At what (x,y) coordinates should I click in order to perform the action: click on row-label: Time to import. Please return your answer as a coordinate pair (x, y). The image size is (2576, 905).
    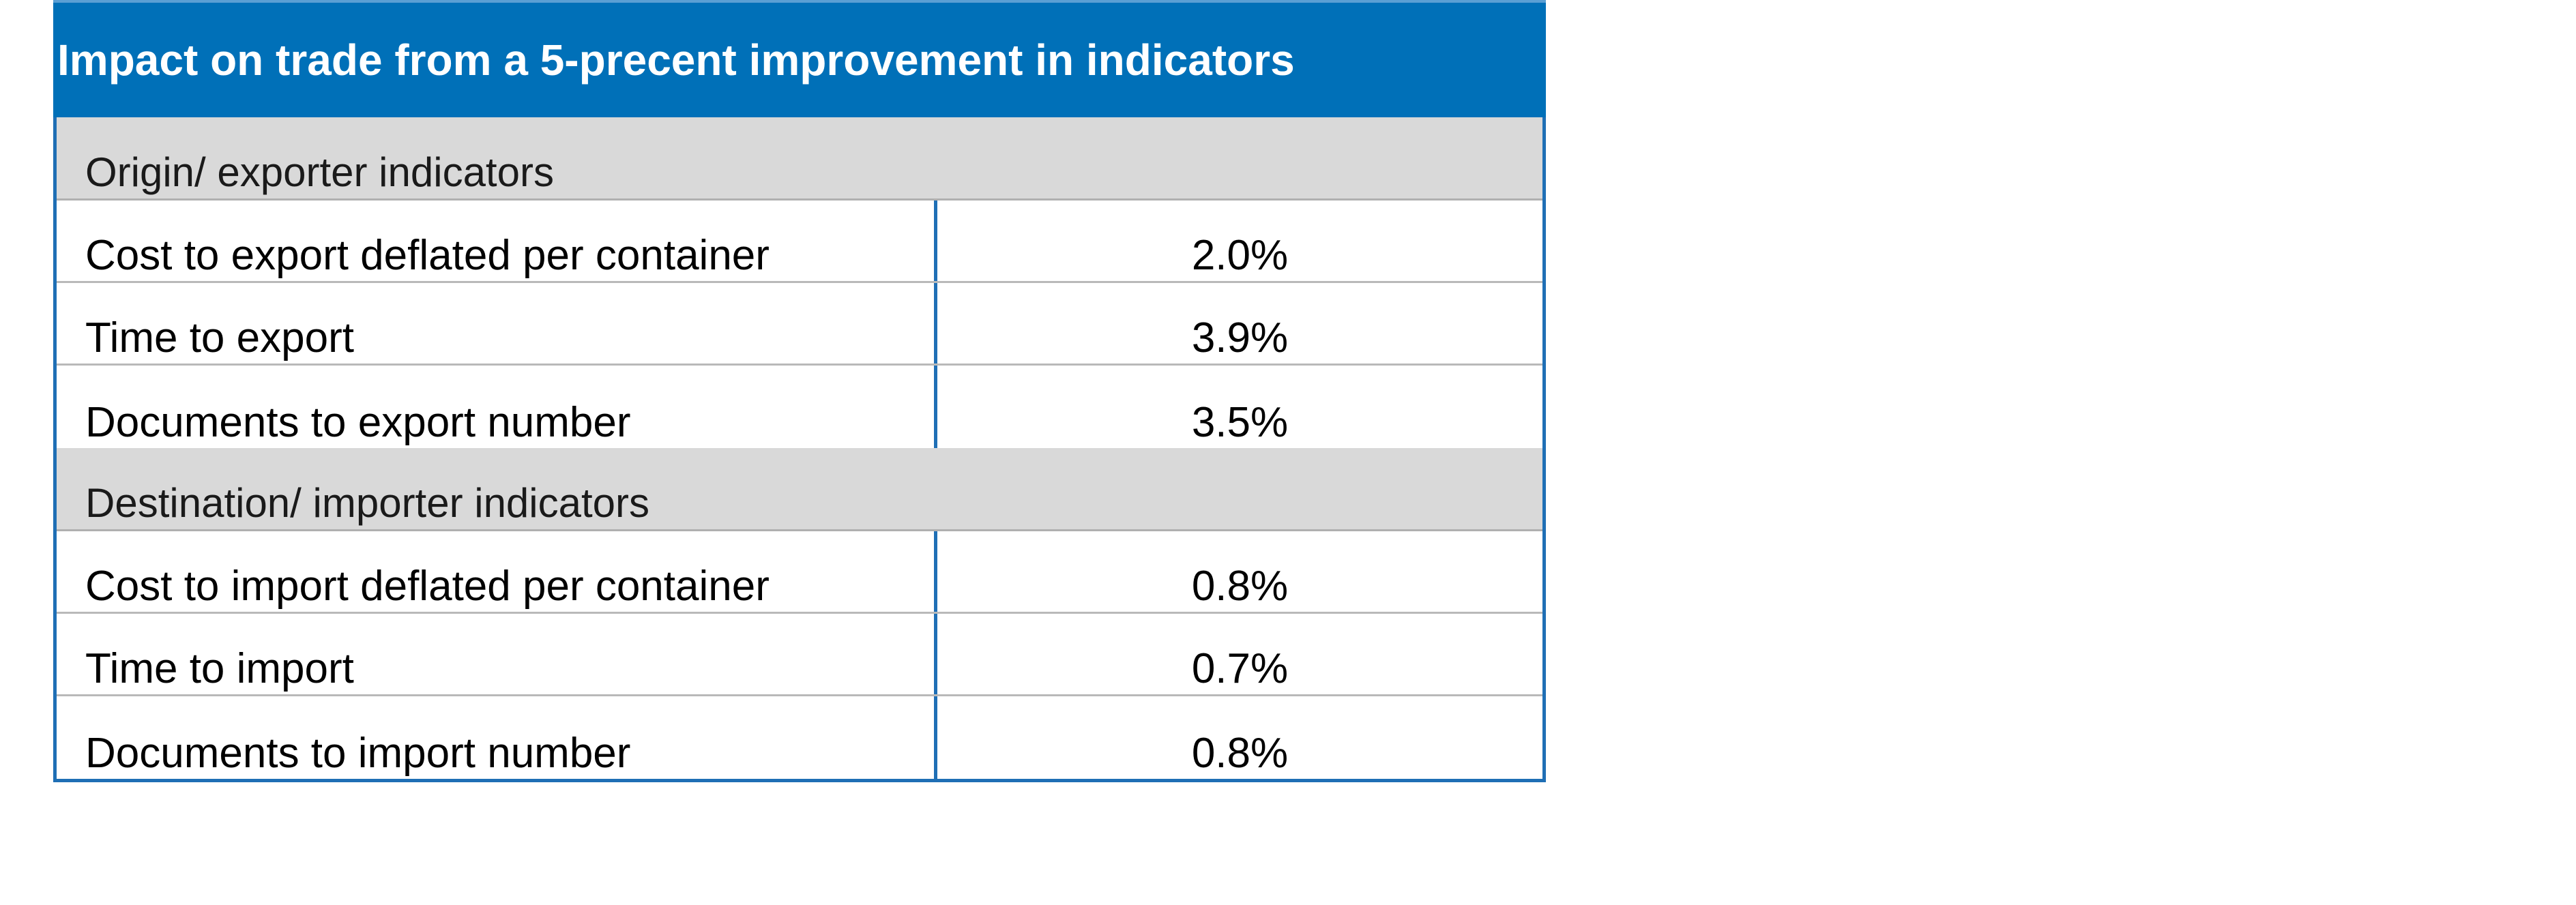
    Looking at the image, I should click on (497, 654).